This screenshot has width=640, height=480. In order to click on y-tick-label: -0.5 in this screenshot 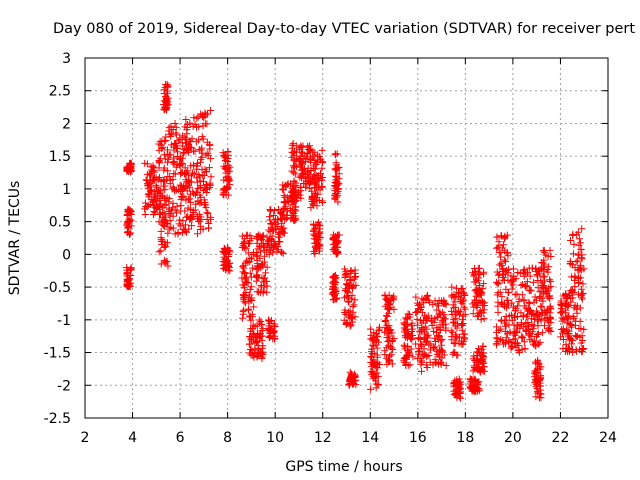, I will do `click(57, 288)`.